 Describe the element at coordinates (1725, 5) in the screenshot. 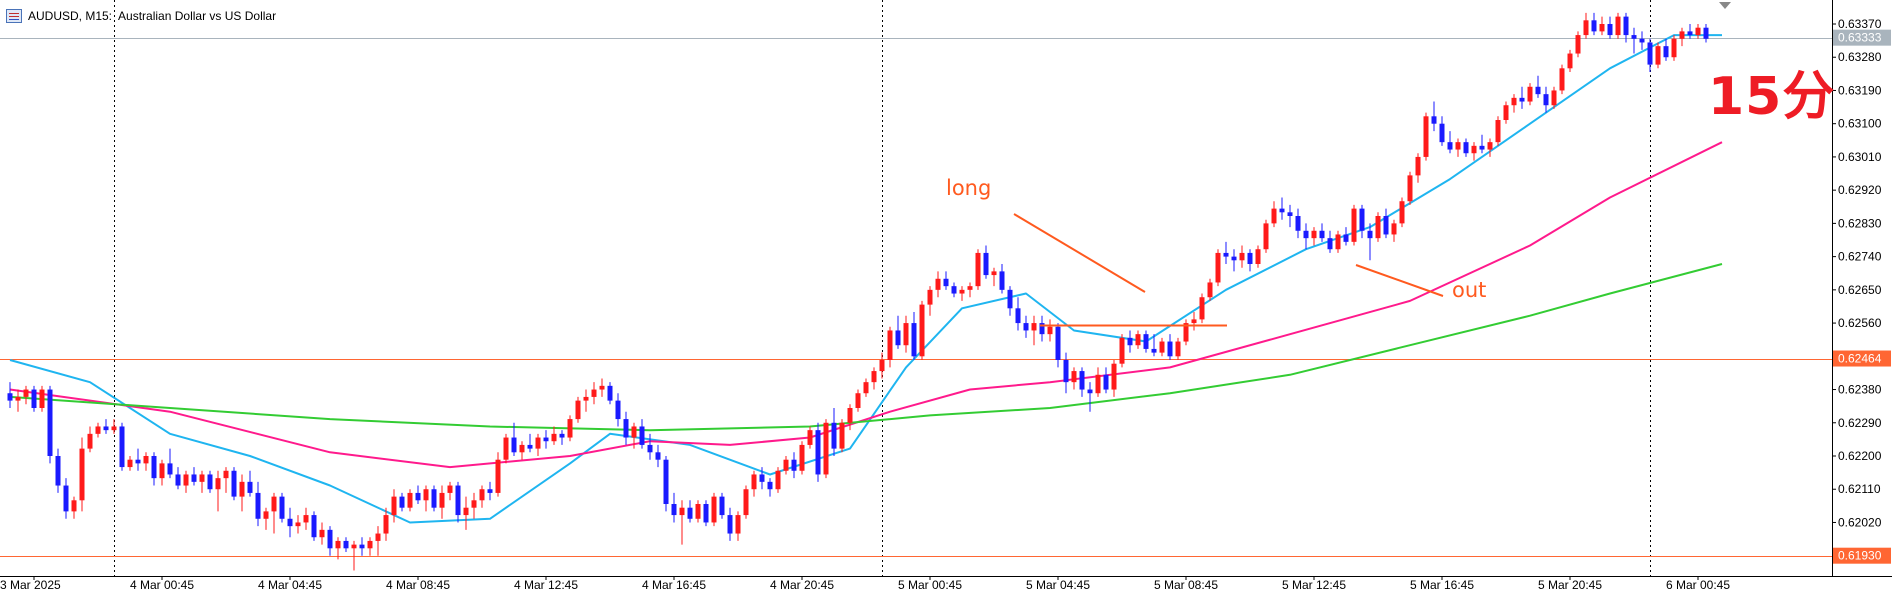

I see `shift-marker-icon` at that location.